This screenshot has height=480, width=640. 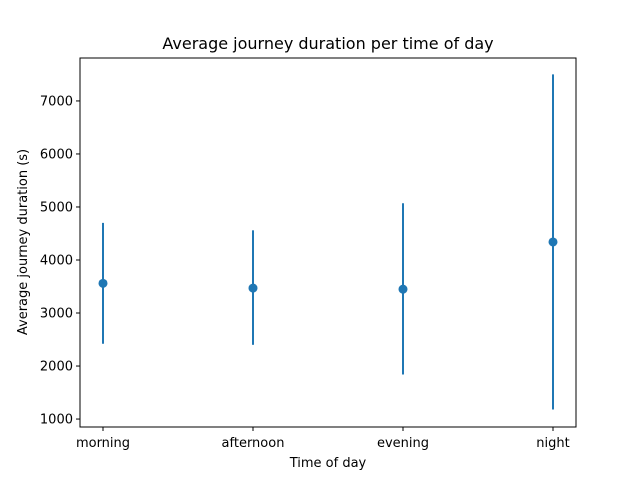 What do you see at coordinates (103, 443) in the screenshot?
I see `x-tick-label: morning` at bounding box center [103, 443].